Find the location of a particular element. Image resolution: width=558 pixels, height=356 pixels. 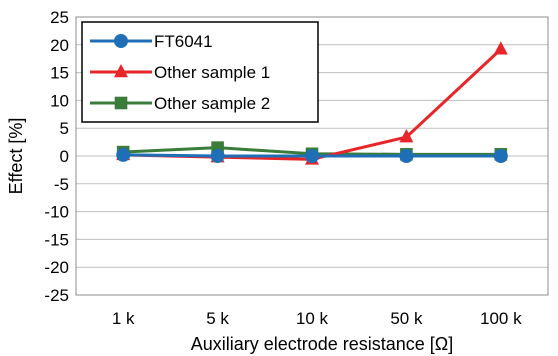

series-ft6041 is located at coordinates (312, 155).